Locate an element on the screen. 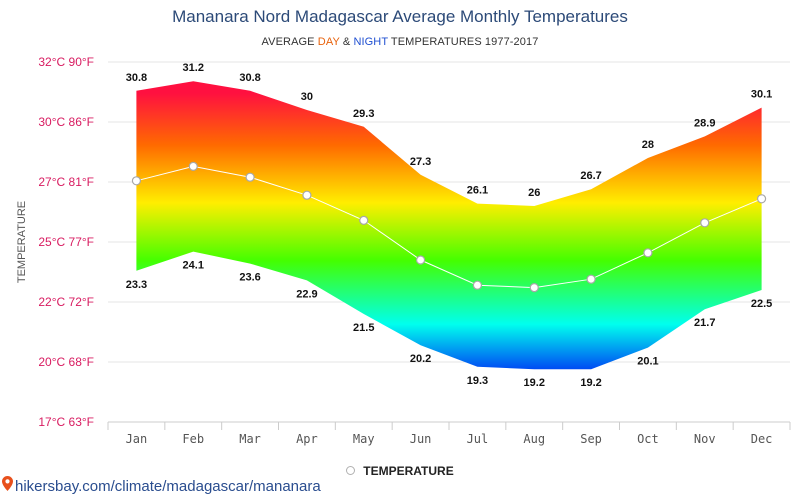 Image resolution: width=800 pixels, height=500 pixels. y-tick-label: 25°C 77°F is located at coordinates (66, 242).